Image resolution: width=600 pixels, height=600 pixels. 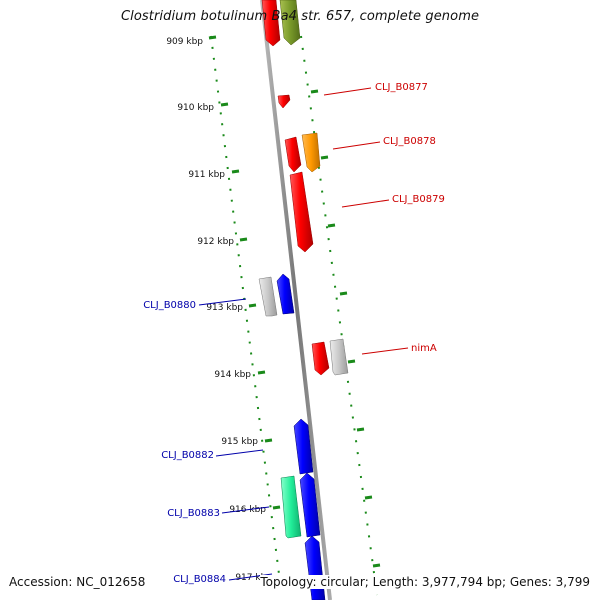 What do you see at coordinates (339, 357) in the screenshot?
I see `gene-gray-nimA` at bounding box center [339, 357].